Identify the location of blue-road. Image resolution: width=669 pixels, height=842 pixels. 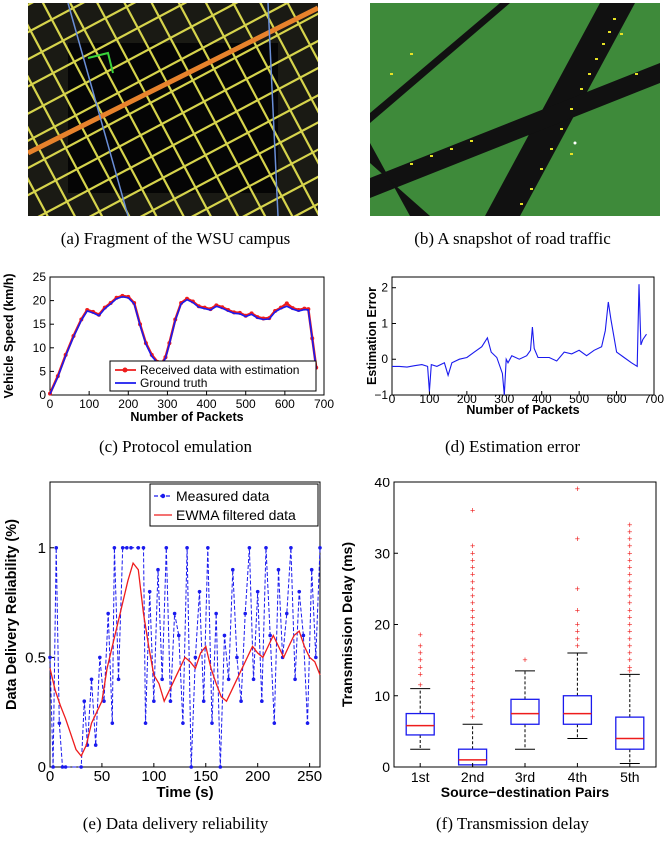
(273, 109).